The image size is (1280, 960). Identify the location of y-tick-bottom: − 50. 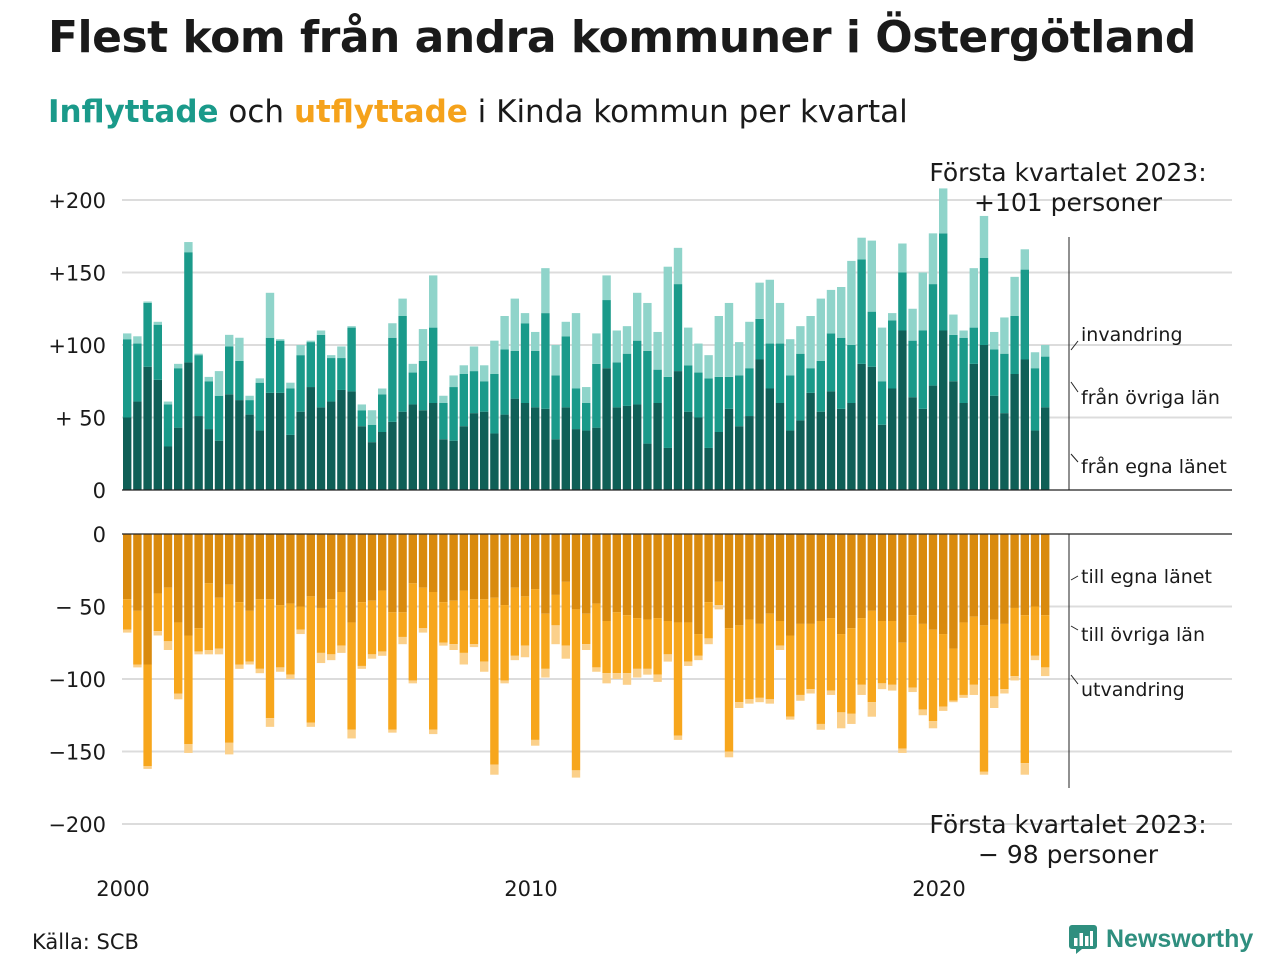
(80, 608).